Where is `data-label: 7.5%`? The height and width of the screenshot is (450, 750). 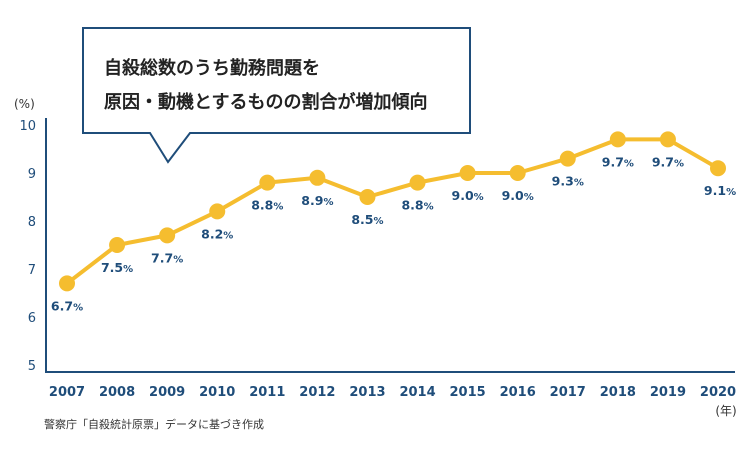
data-label: 7.5% is located at coordinates (117, 267).